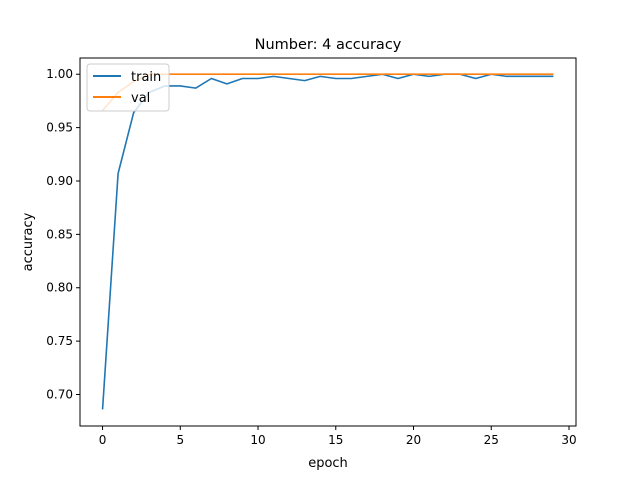  What do you see at coordinates (328, 463) in the screenshot?
I see `x-axis-label: epoch` at bounding box center [328, 463].